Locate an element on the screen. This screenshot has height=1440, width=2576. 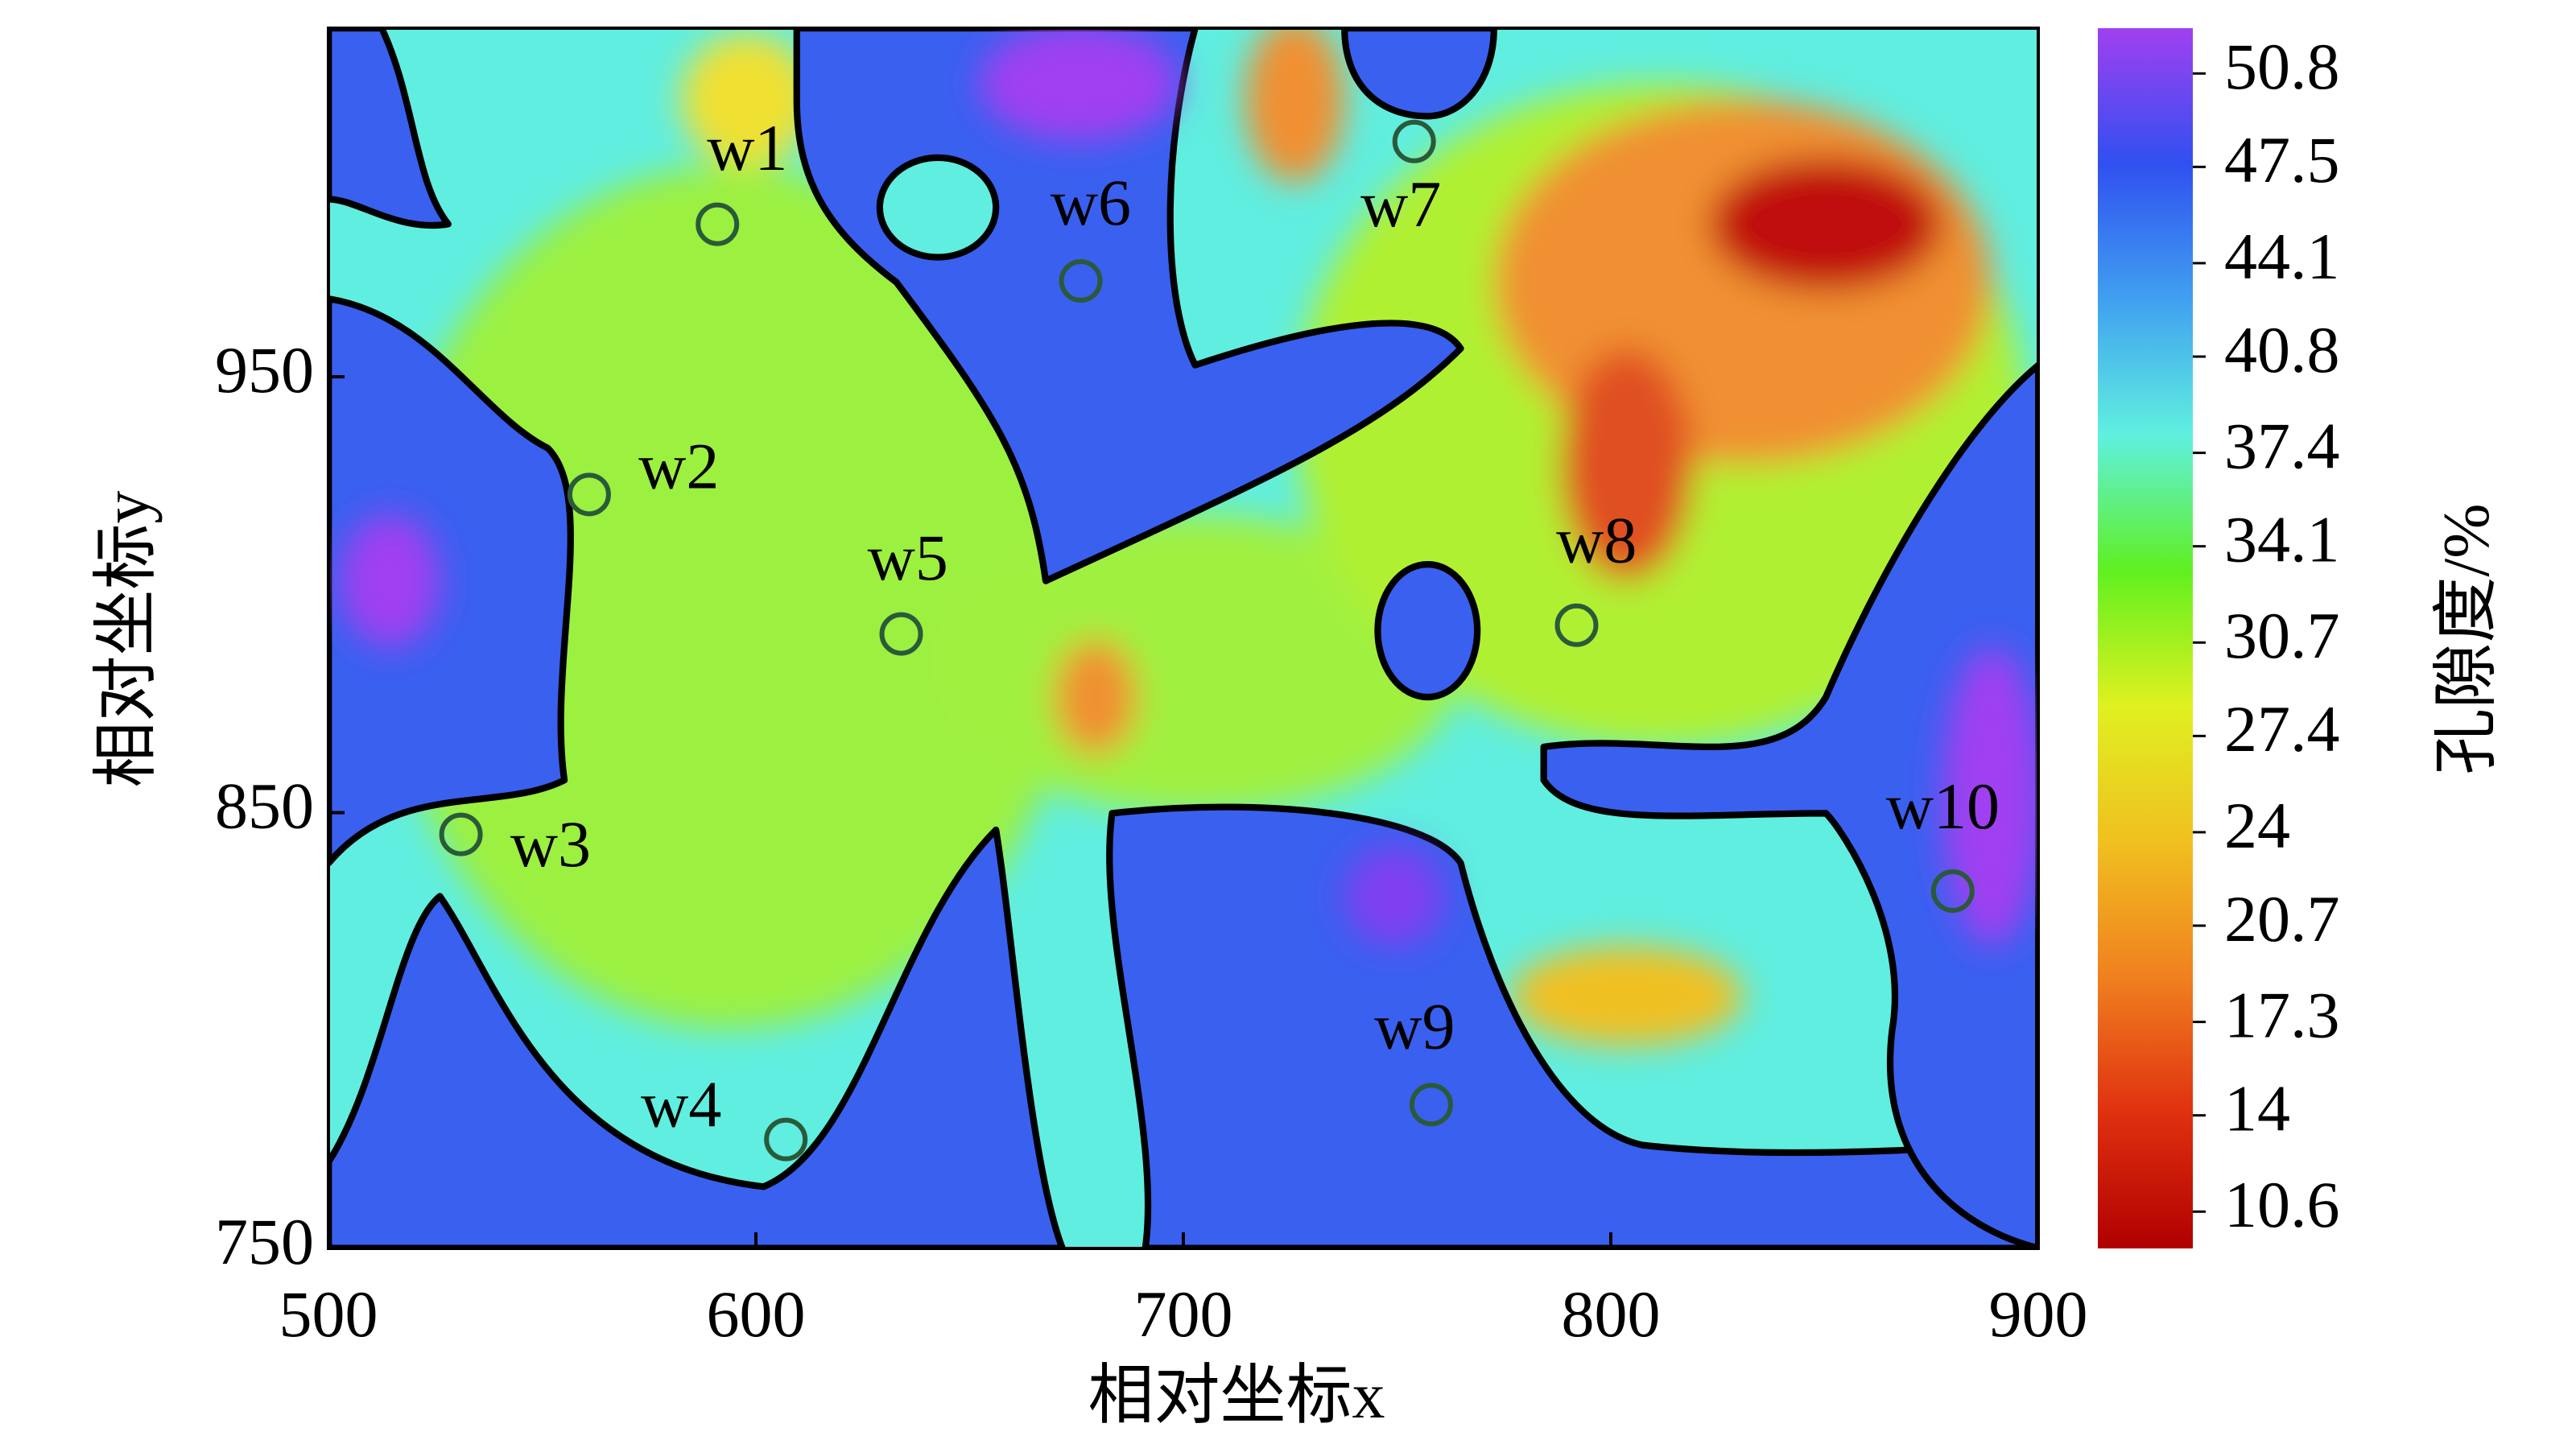
well-label: w1 is located at coordinates (747, 147).